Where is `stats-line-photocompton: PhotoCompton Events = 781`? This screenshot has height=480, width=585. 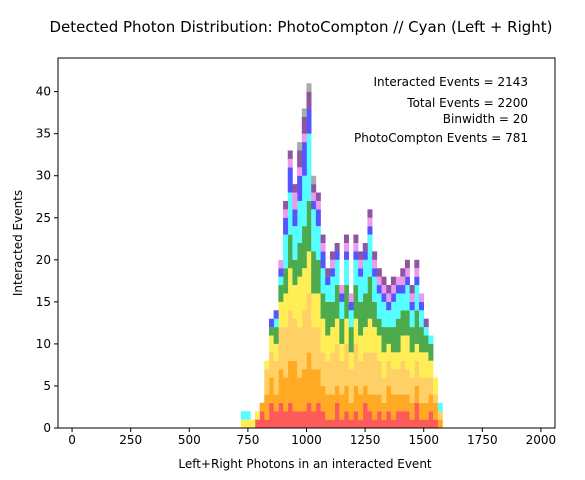 stats-line-photocompton: PhotoCompton Events = 781 is located at coordinates (441, 138).